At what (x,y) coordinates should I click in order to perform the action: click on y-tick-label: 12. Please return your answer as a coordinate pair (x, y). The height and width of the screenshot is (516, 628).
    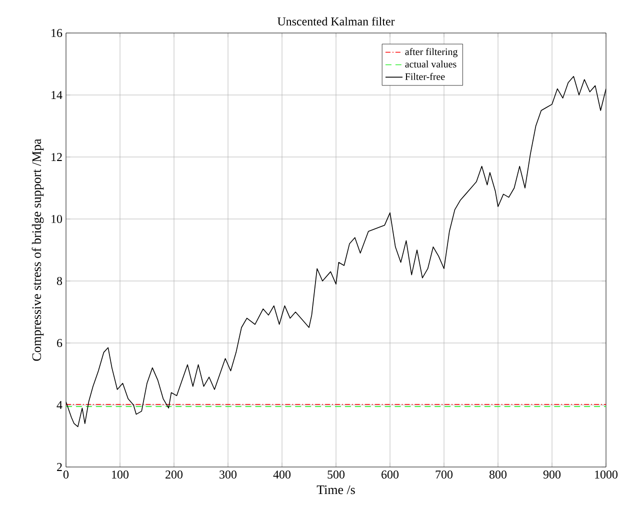
    Looking at the image, I should click on (57, 157).